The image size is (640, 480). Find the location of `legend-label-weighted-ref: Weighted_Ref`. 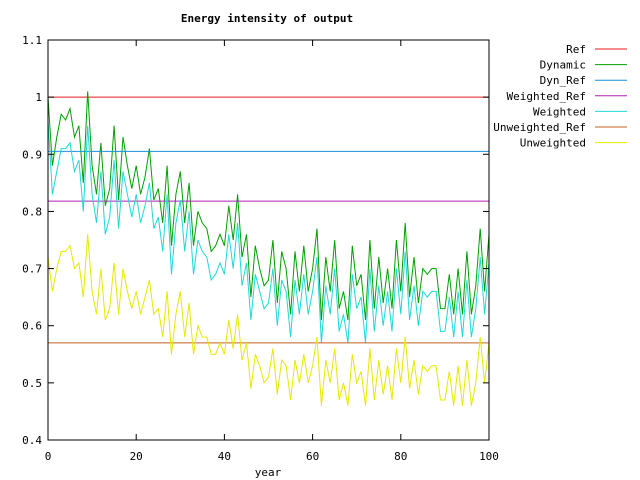

legend-label-weighted-ref: Weighted_Ref is located at coordinates (546, 96).